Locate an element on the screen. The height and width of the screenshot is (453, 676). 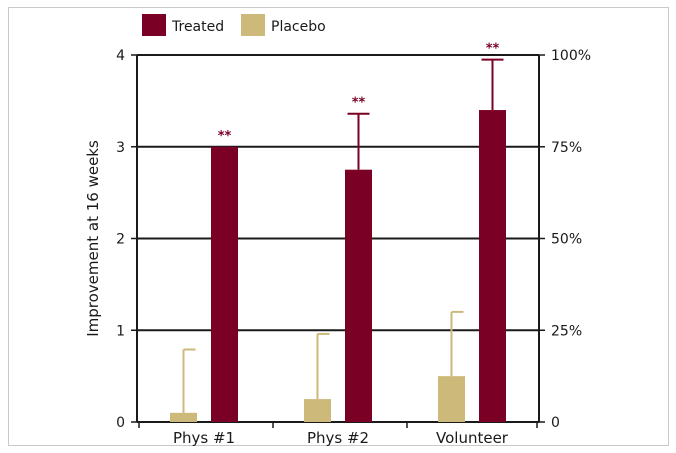
y-tick-label: 2 is located at coordinates (120, 240).